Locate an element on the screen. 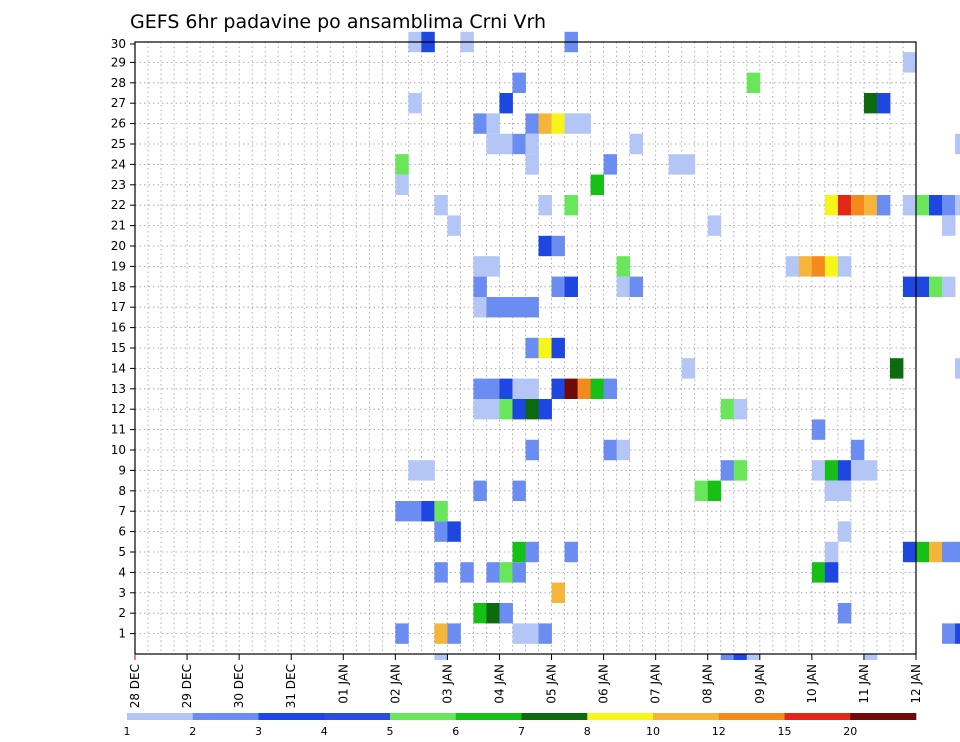 This screenshot has height=742, width=960. x-tick-label: 30 DEC is located at coordinates (239, 686).